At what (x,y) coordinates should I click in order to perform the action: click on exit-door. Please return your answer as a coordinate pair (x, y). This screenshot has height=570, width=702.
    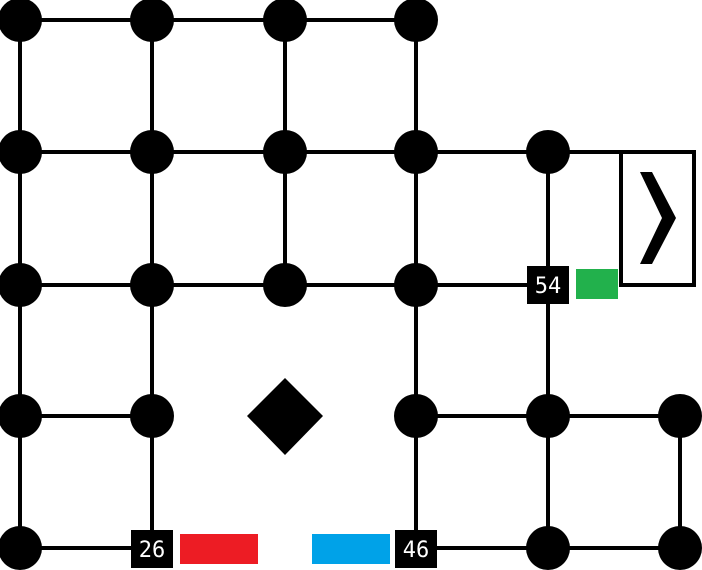
    Looking at the image, I should click on (657, 218).